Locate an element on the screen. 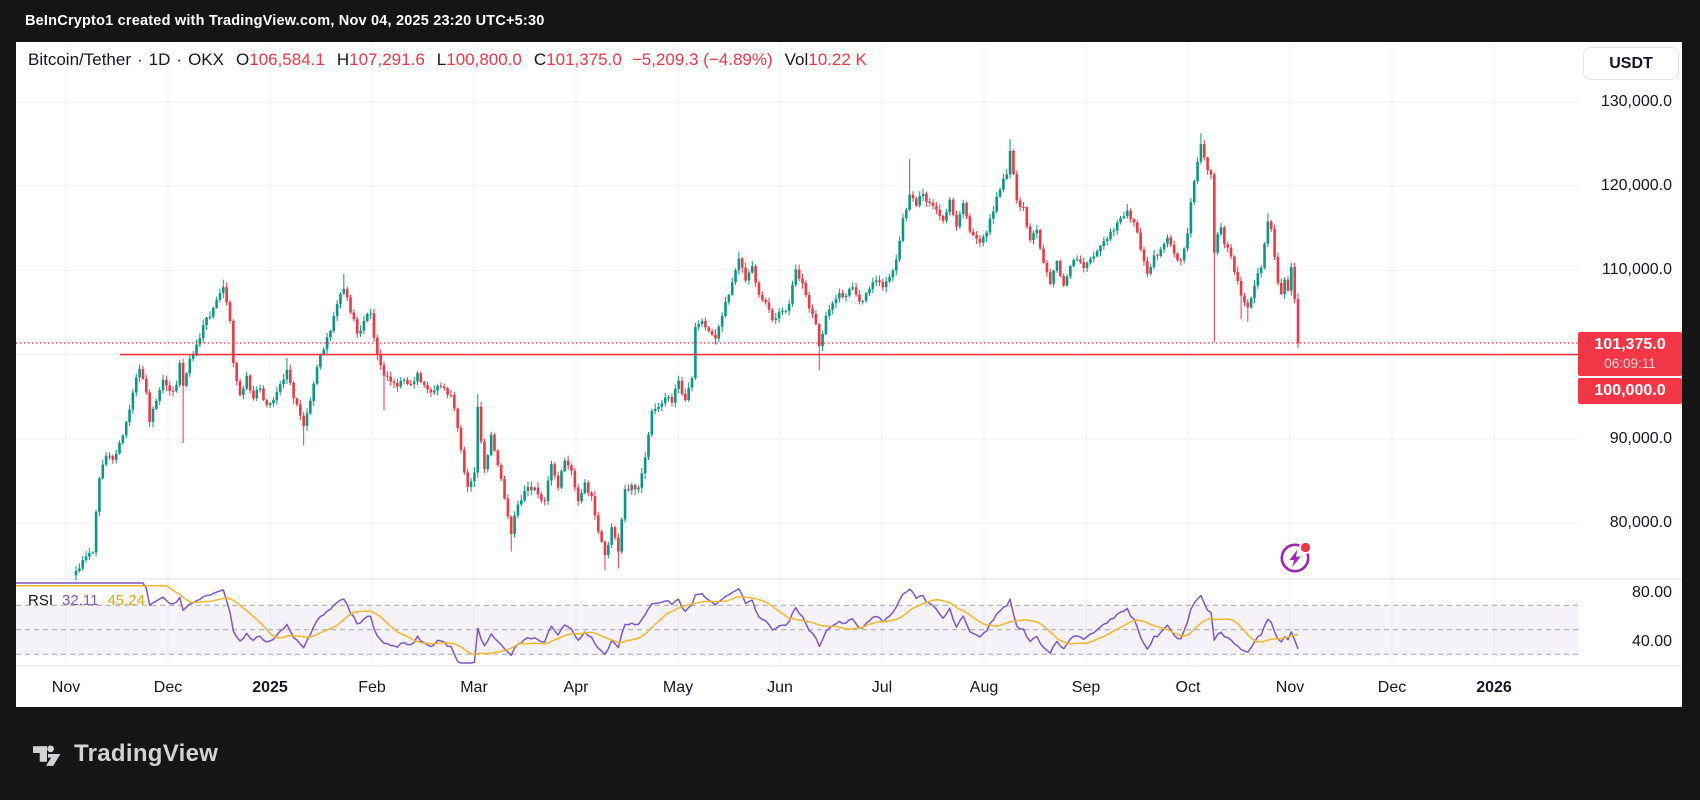 The width and height of the screenshot is (1700, 800). tradingview-logo-icon is located at coordinates (47, 755).